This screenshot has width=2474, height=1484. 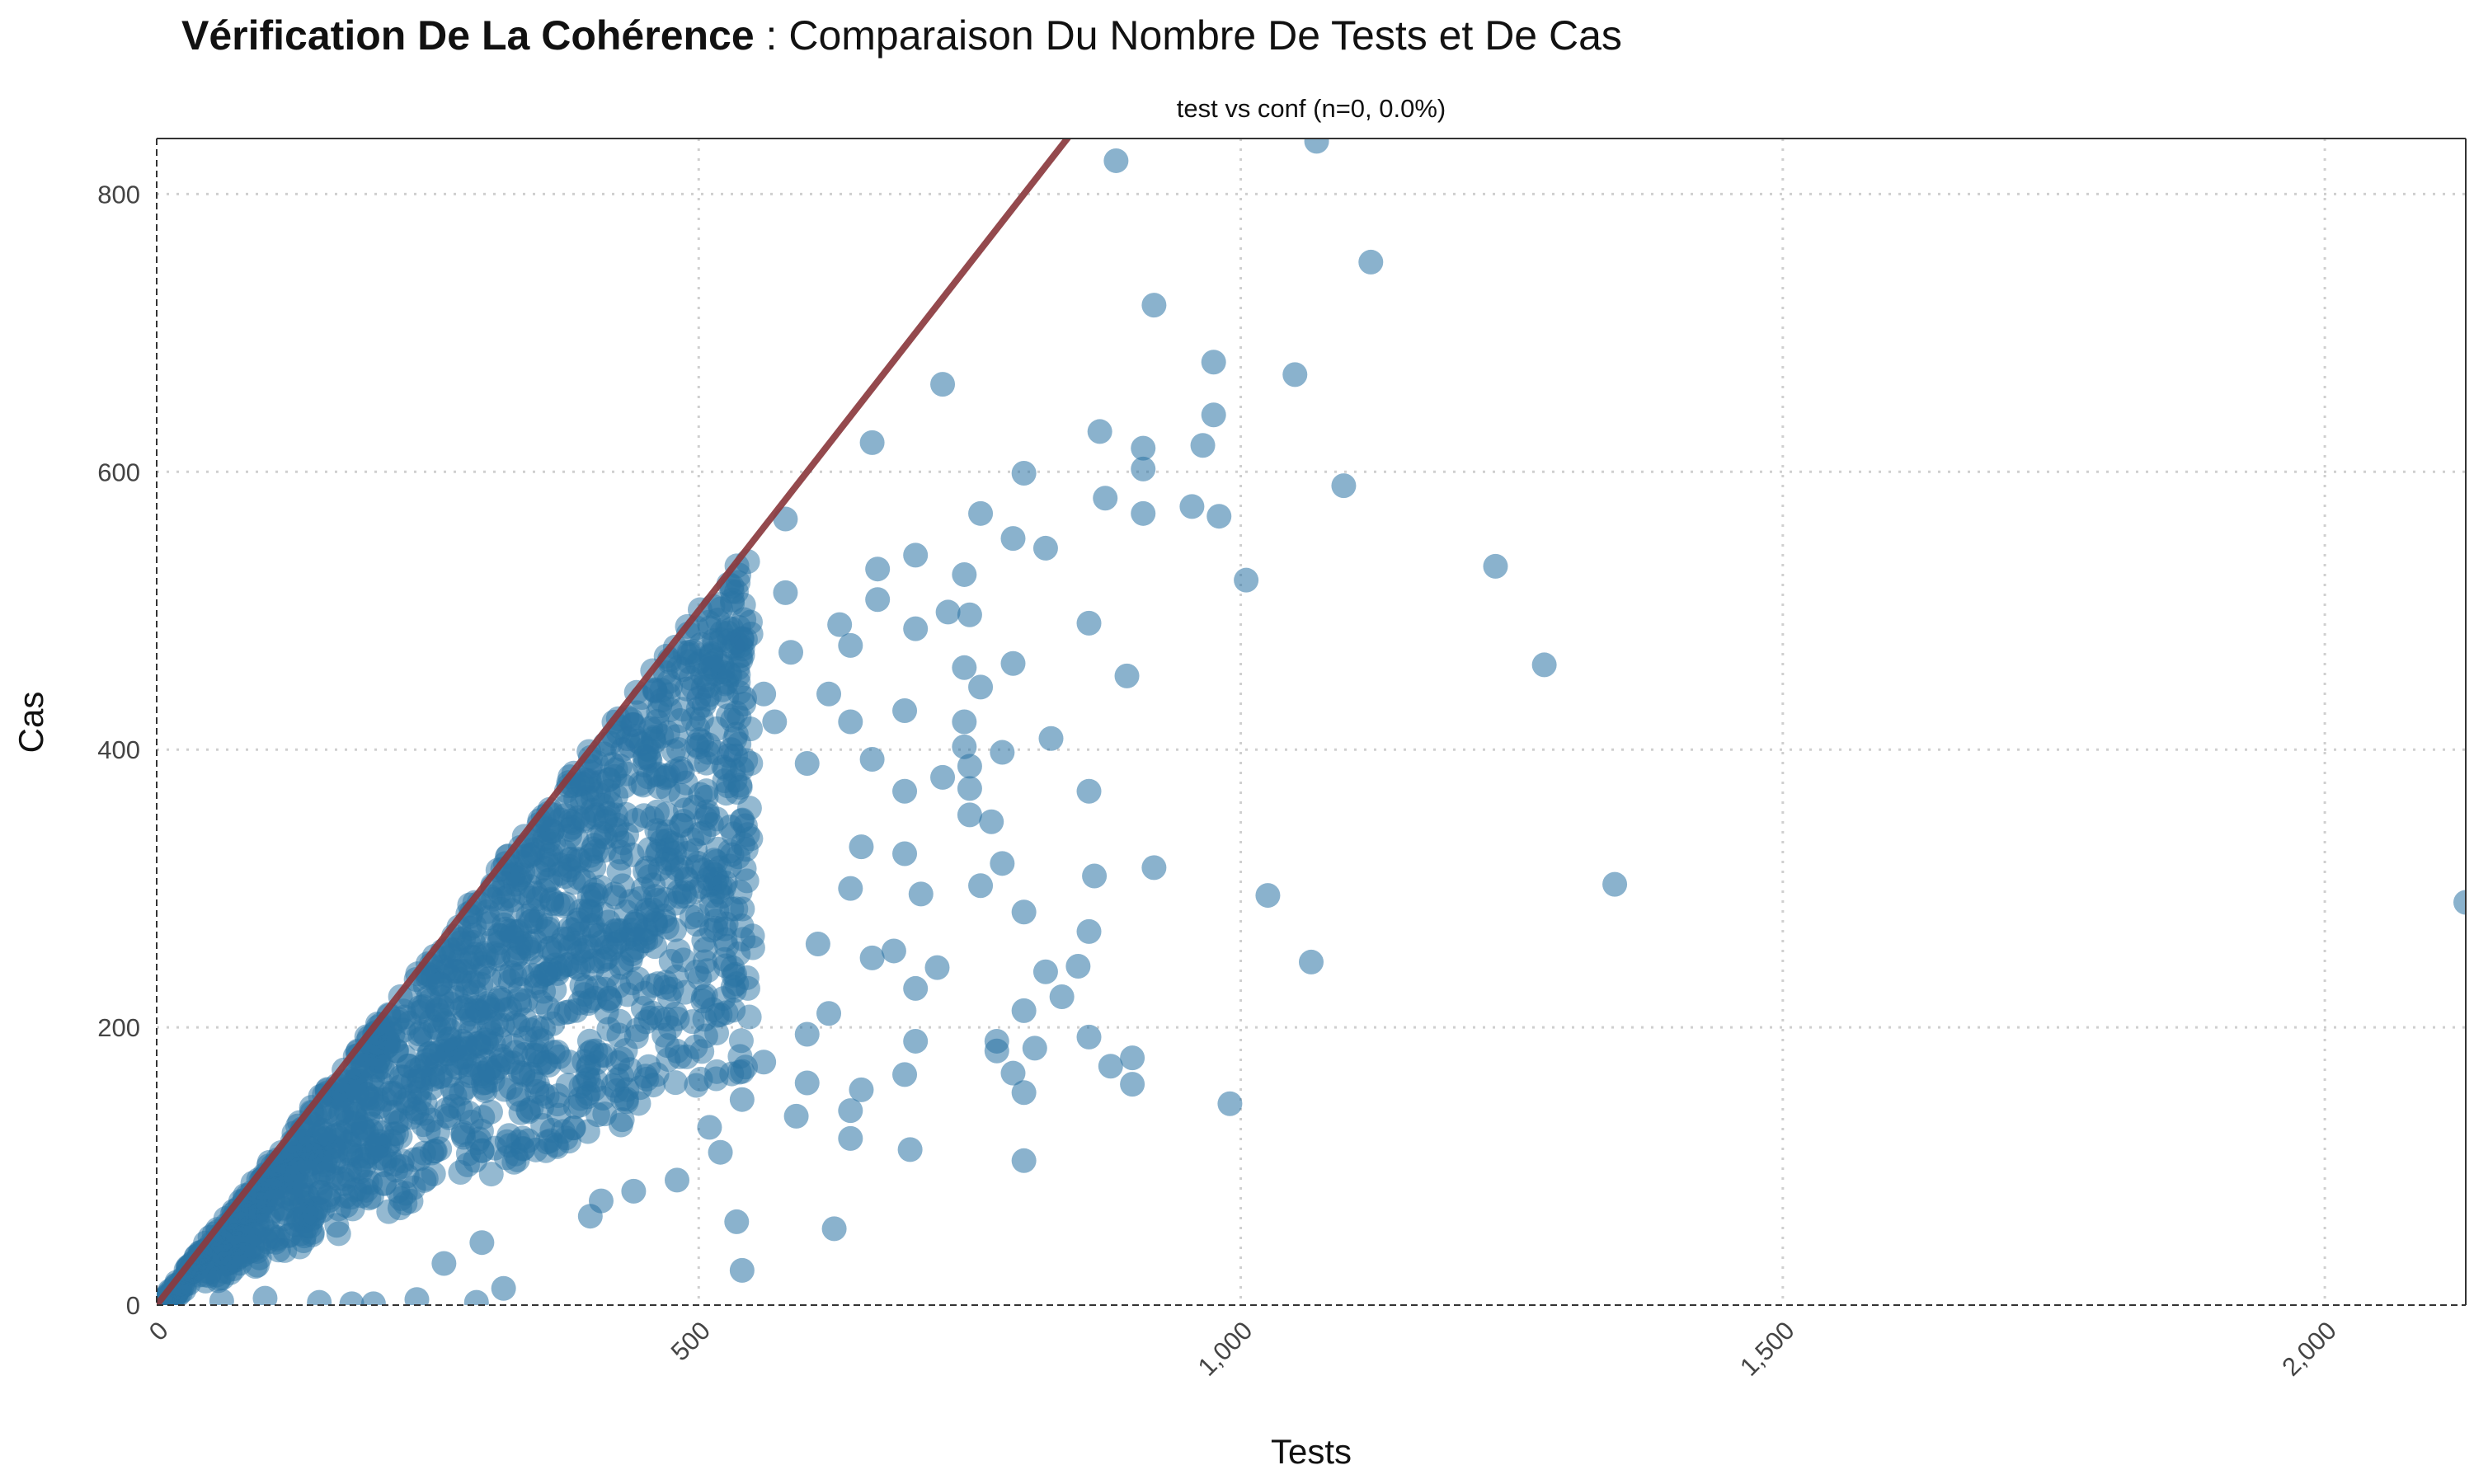 I want to click on y-tick-label: 600, so click(x=118, y=472).